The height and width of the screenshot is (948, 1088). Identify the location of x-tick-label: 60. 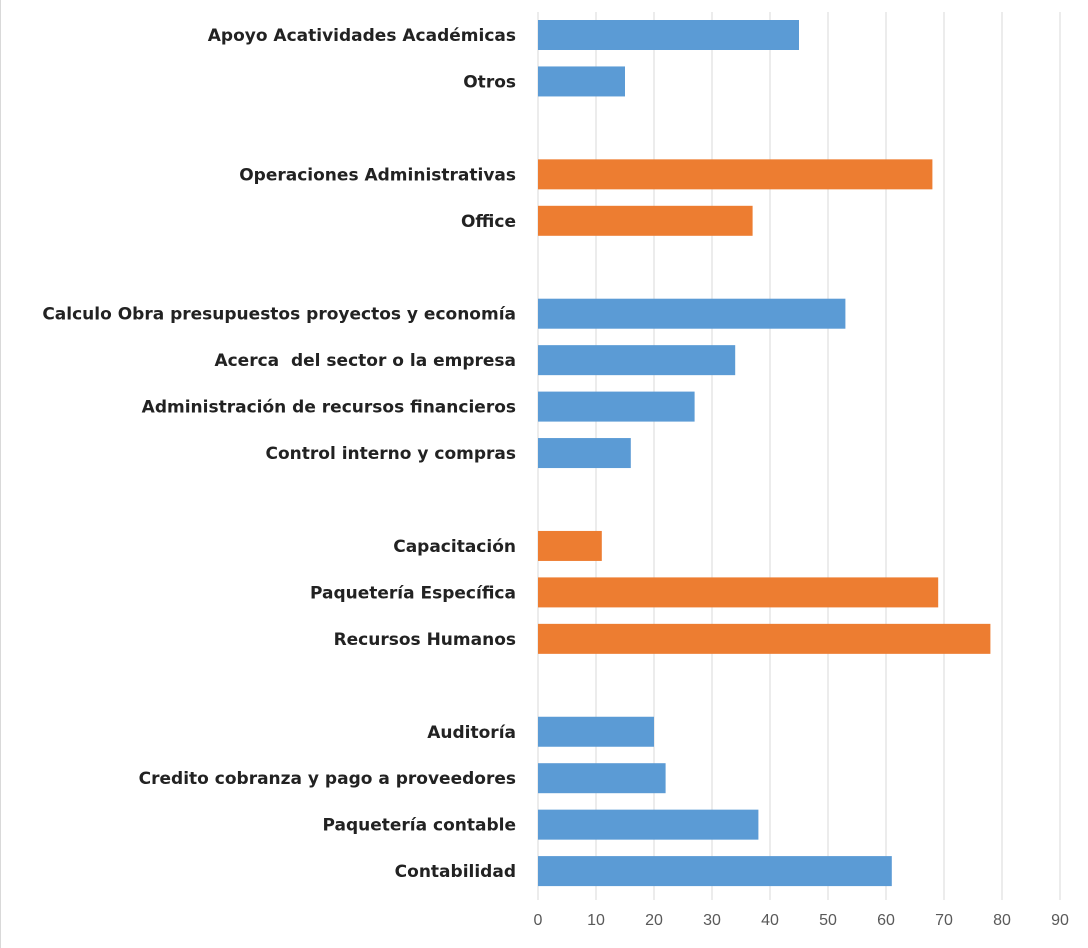
(886, 920).